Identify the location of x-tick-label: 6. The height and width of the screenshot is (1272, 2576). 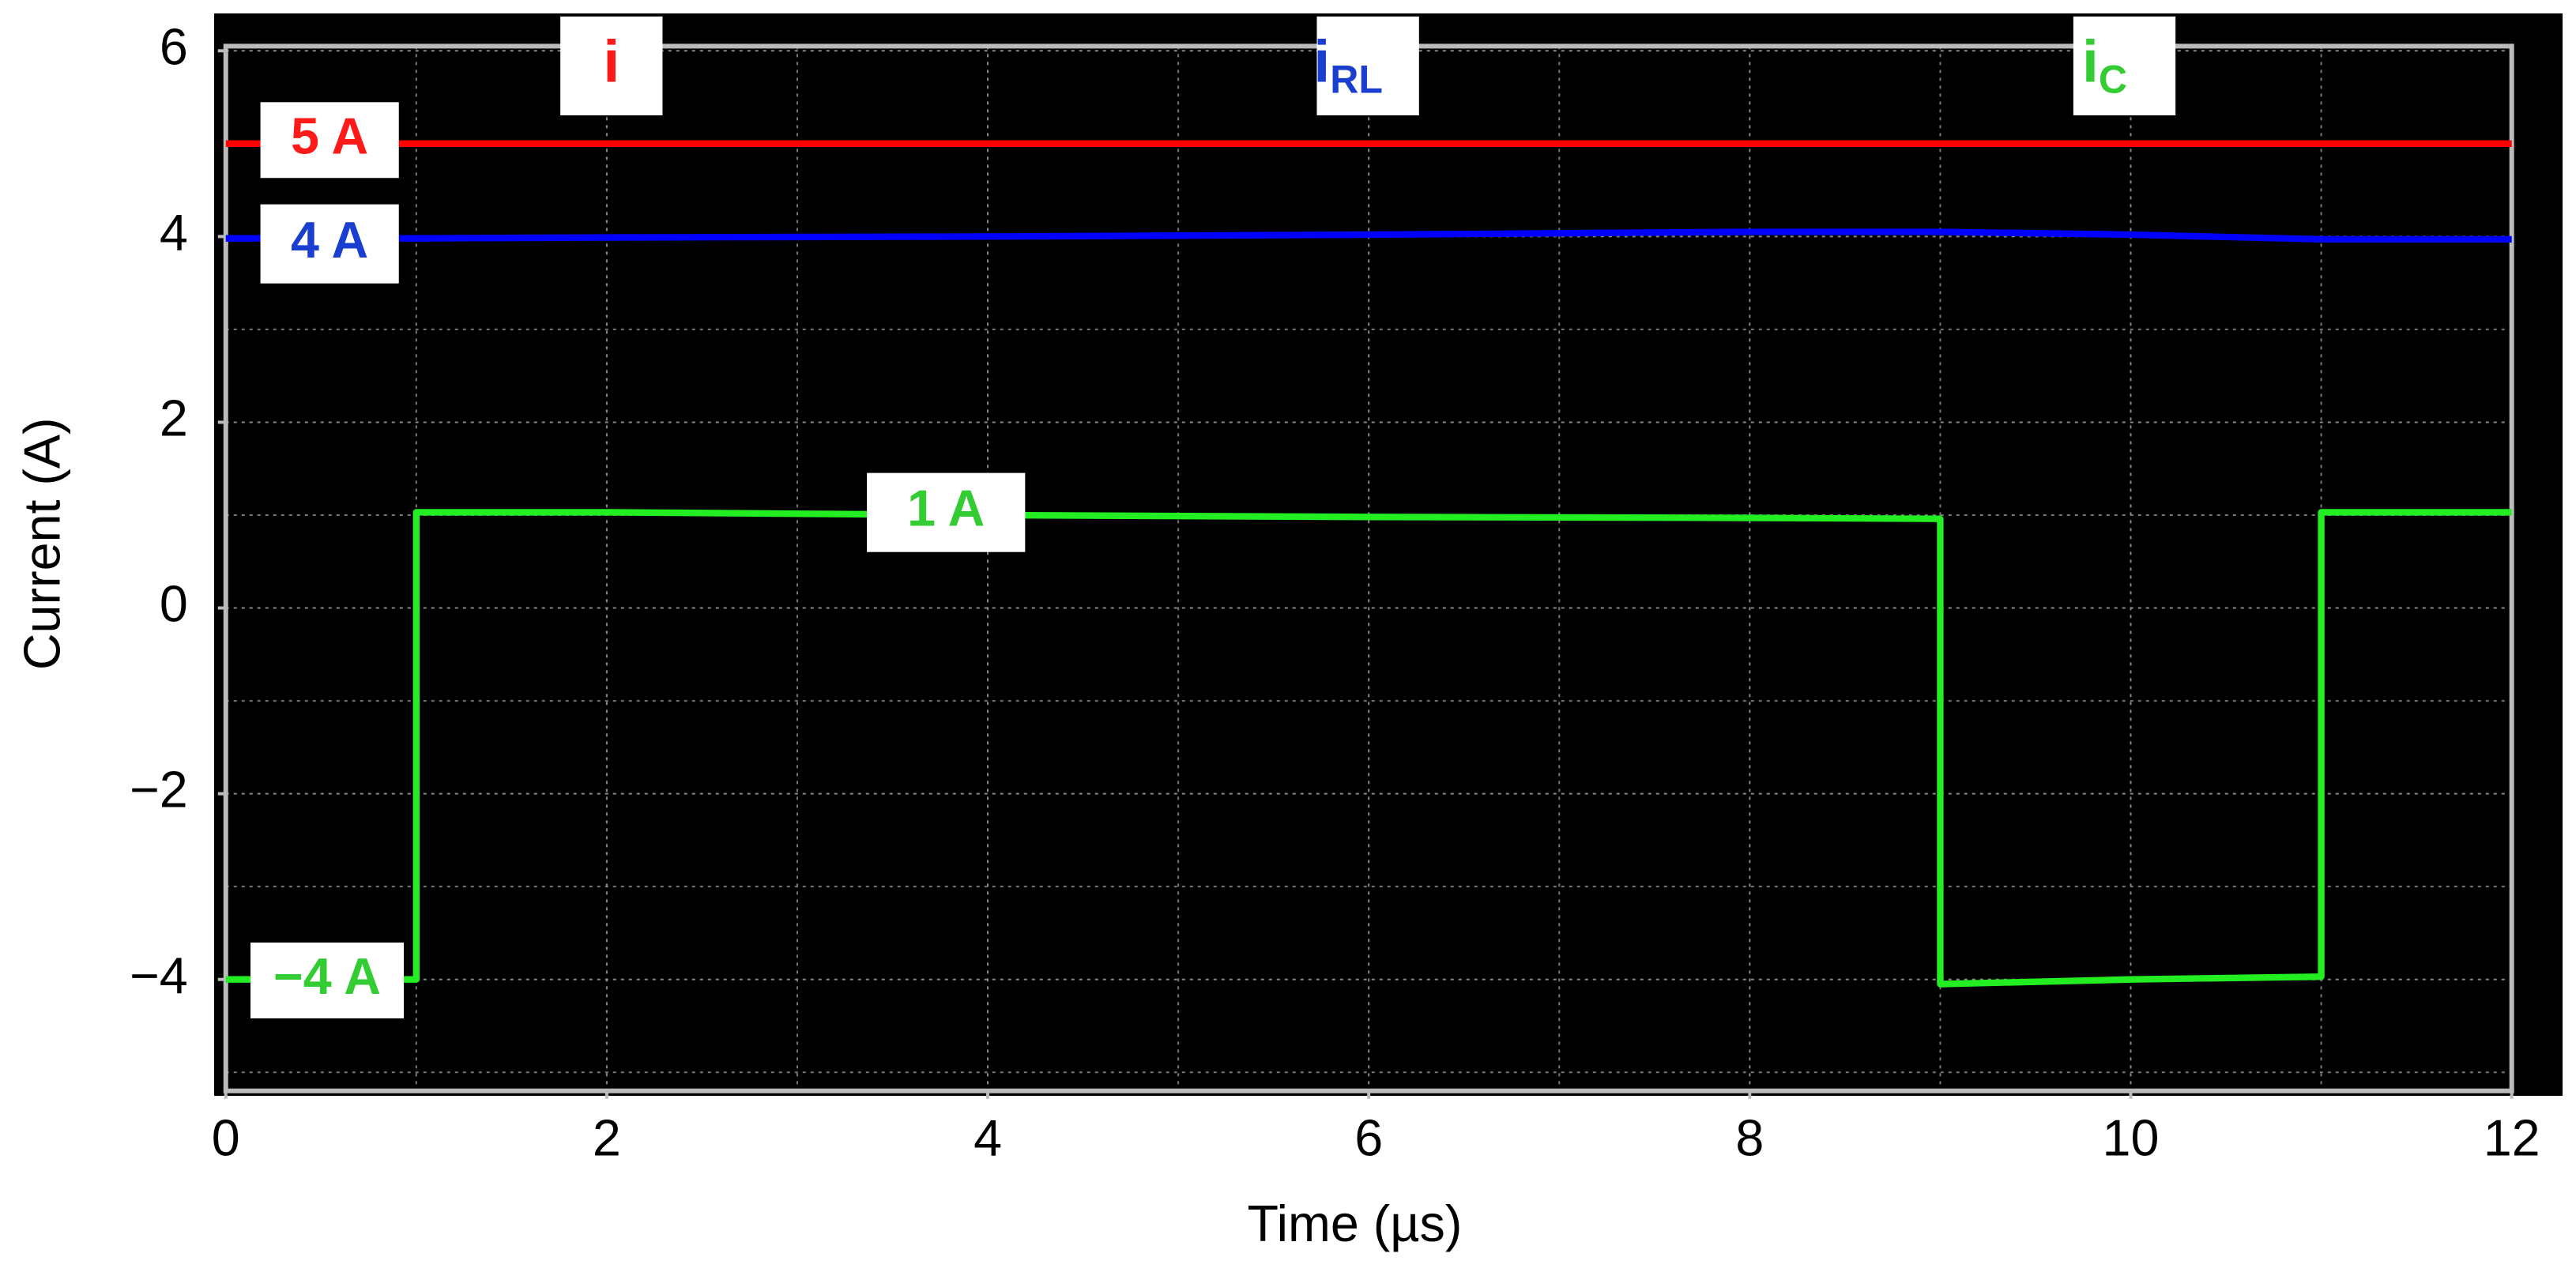
(1368, 1137).